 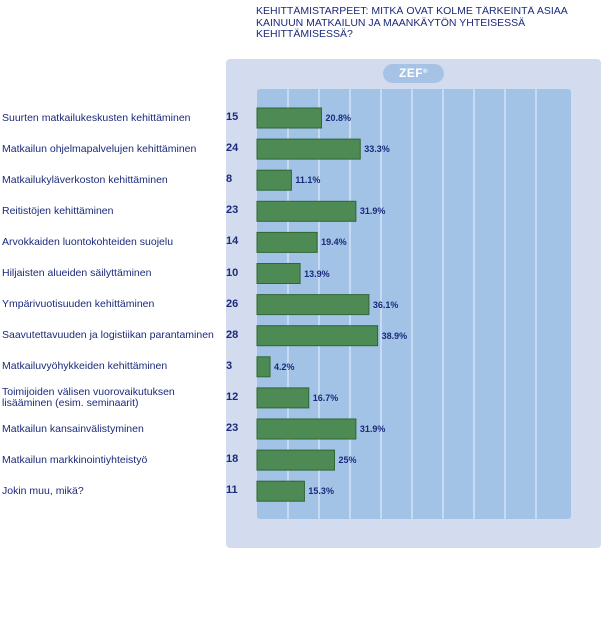 What do you see at coordinates (338, 118) in the screenshot?
I see `value-label: 20.8%` at bounding box center [338, 118].